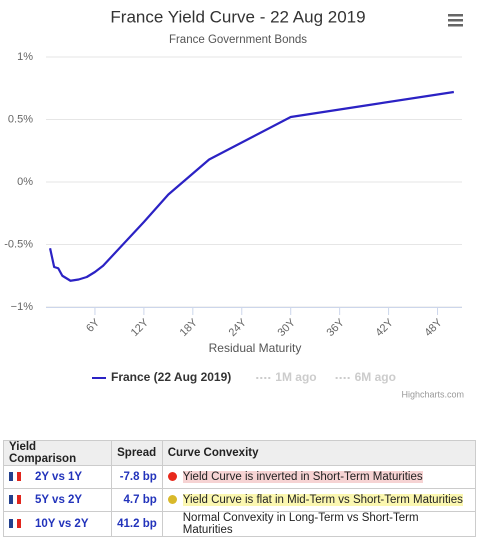 The height and width of the screenshot is (540, 484). I want to click on header: Spread, so click(137, 453).